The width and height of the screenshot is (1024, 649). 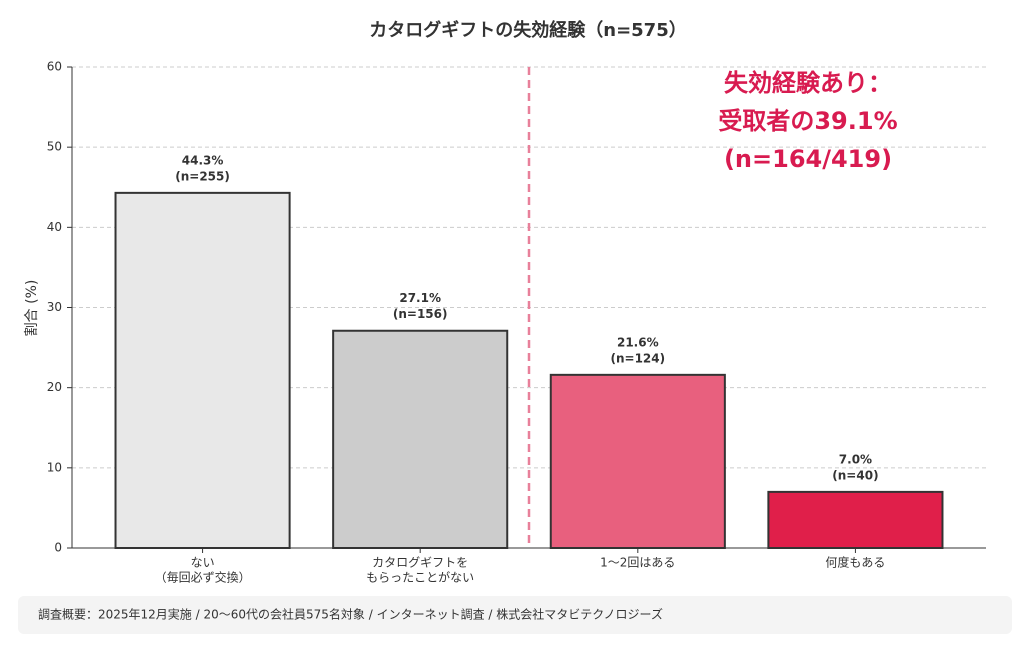 I want to click on count-label: (n=255), so click(x=202, y=176).